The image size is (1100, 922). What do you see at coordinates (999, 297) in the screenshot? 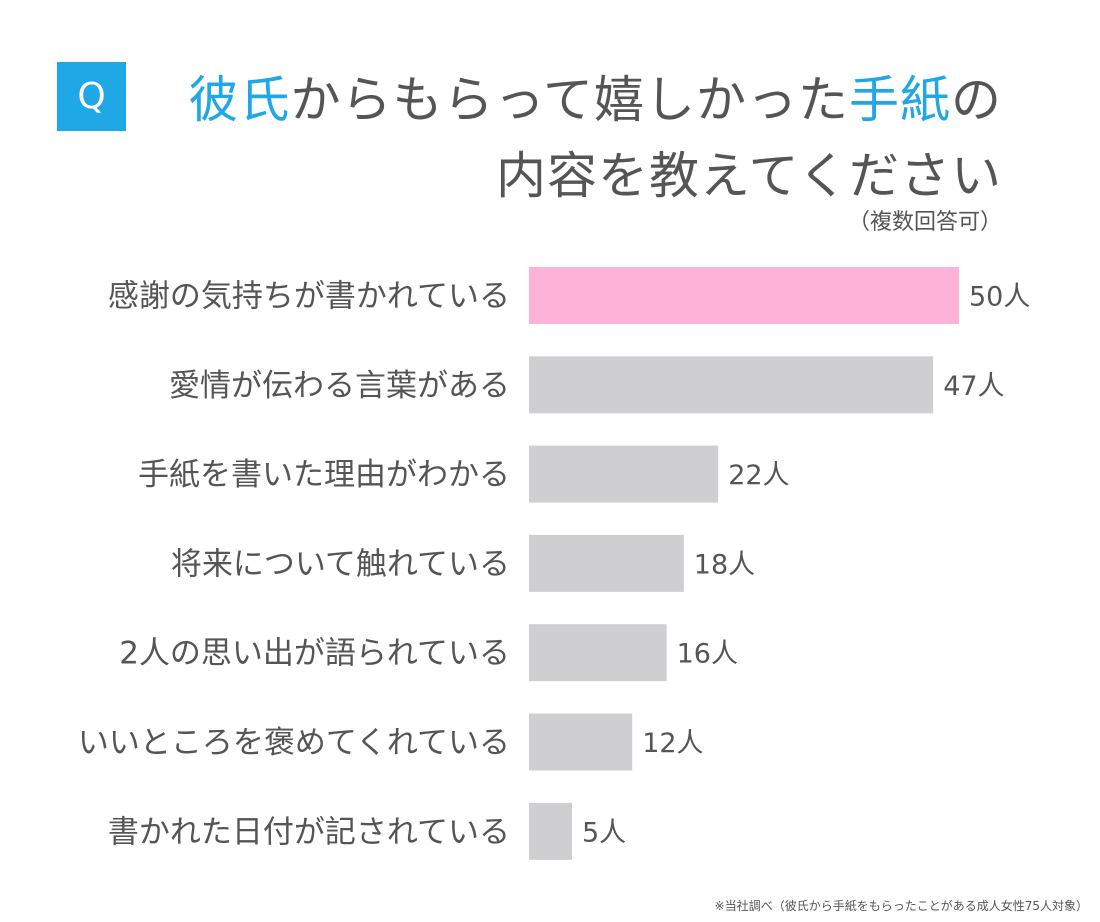
I see `value-label: 50人` at bounding box center [999, 297].